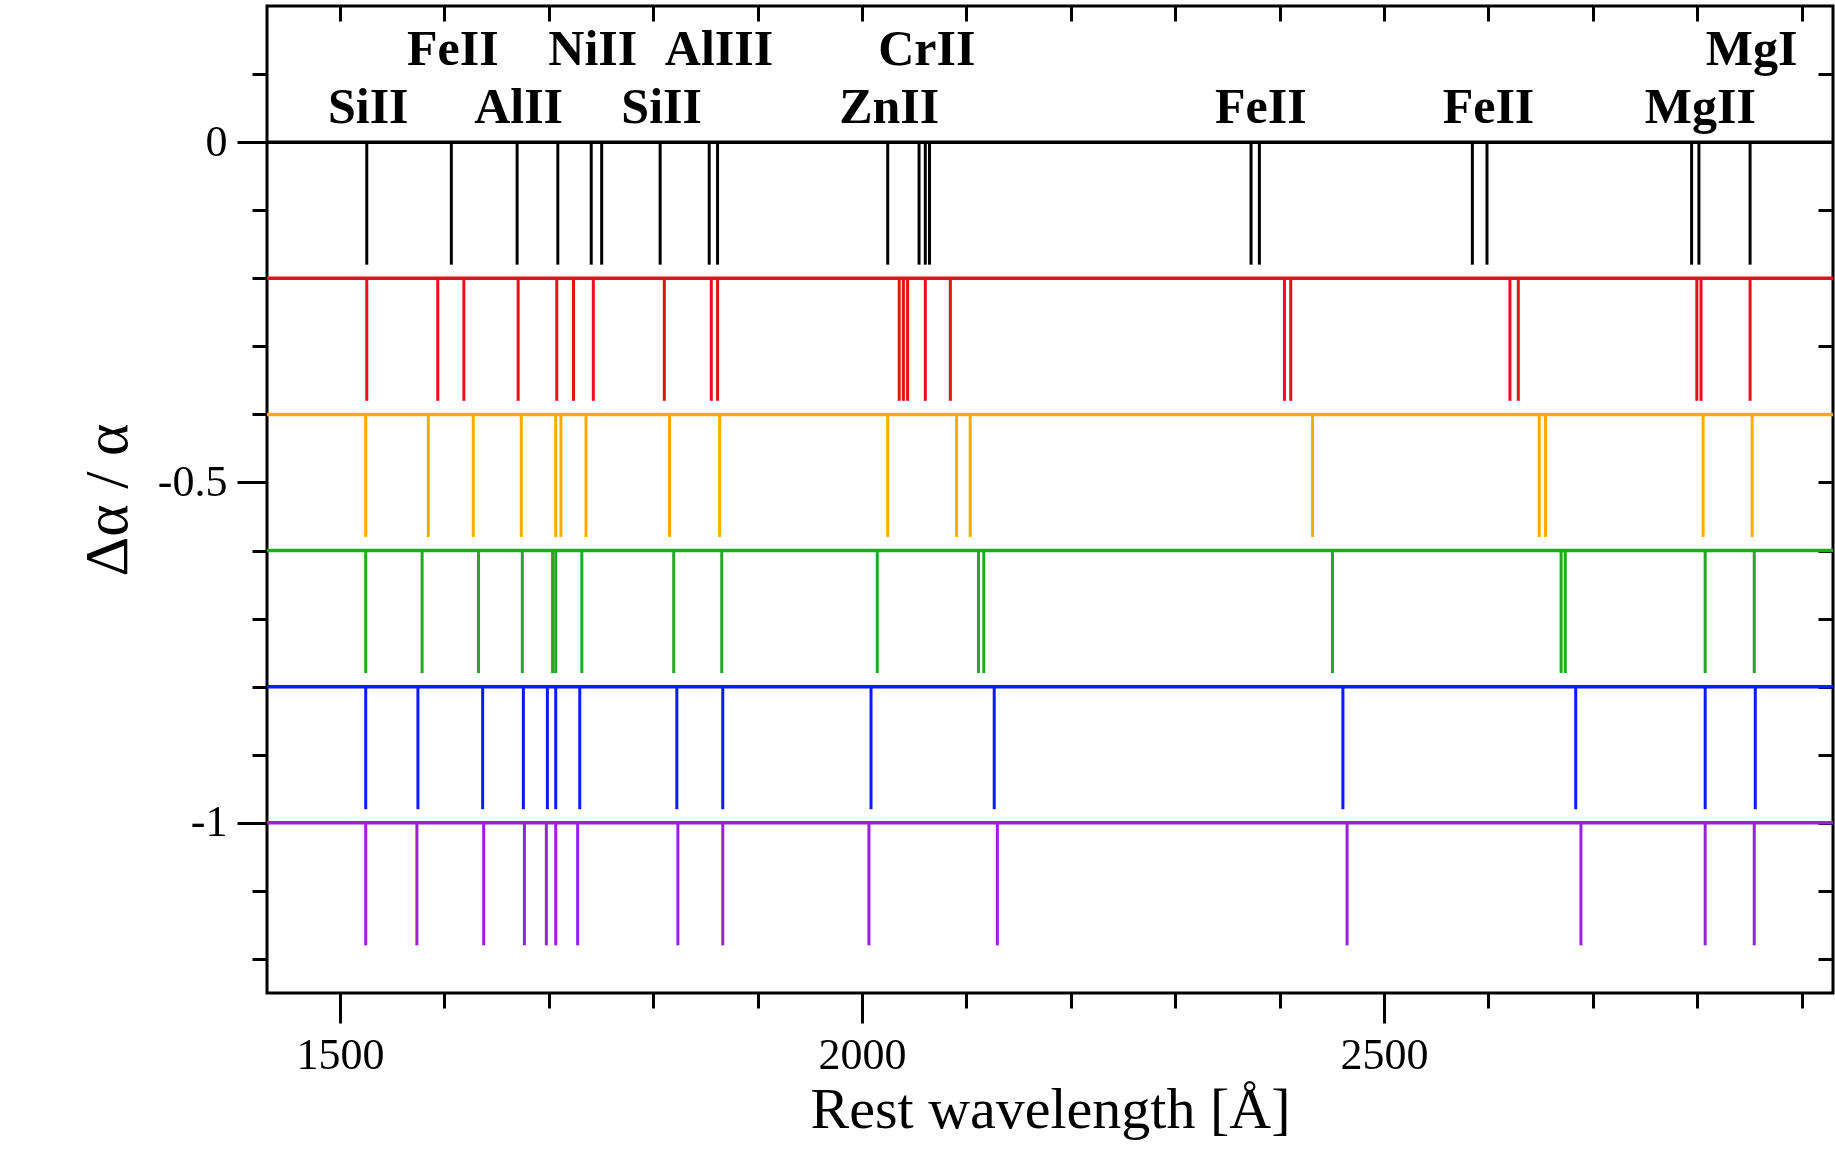 The image size is (1835, 1160). I want to click on annotation: MgII, so click(1700, 106).